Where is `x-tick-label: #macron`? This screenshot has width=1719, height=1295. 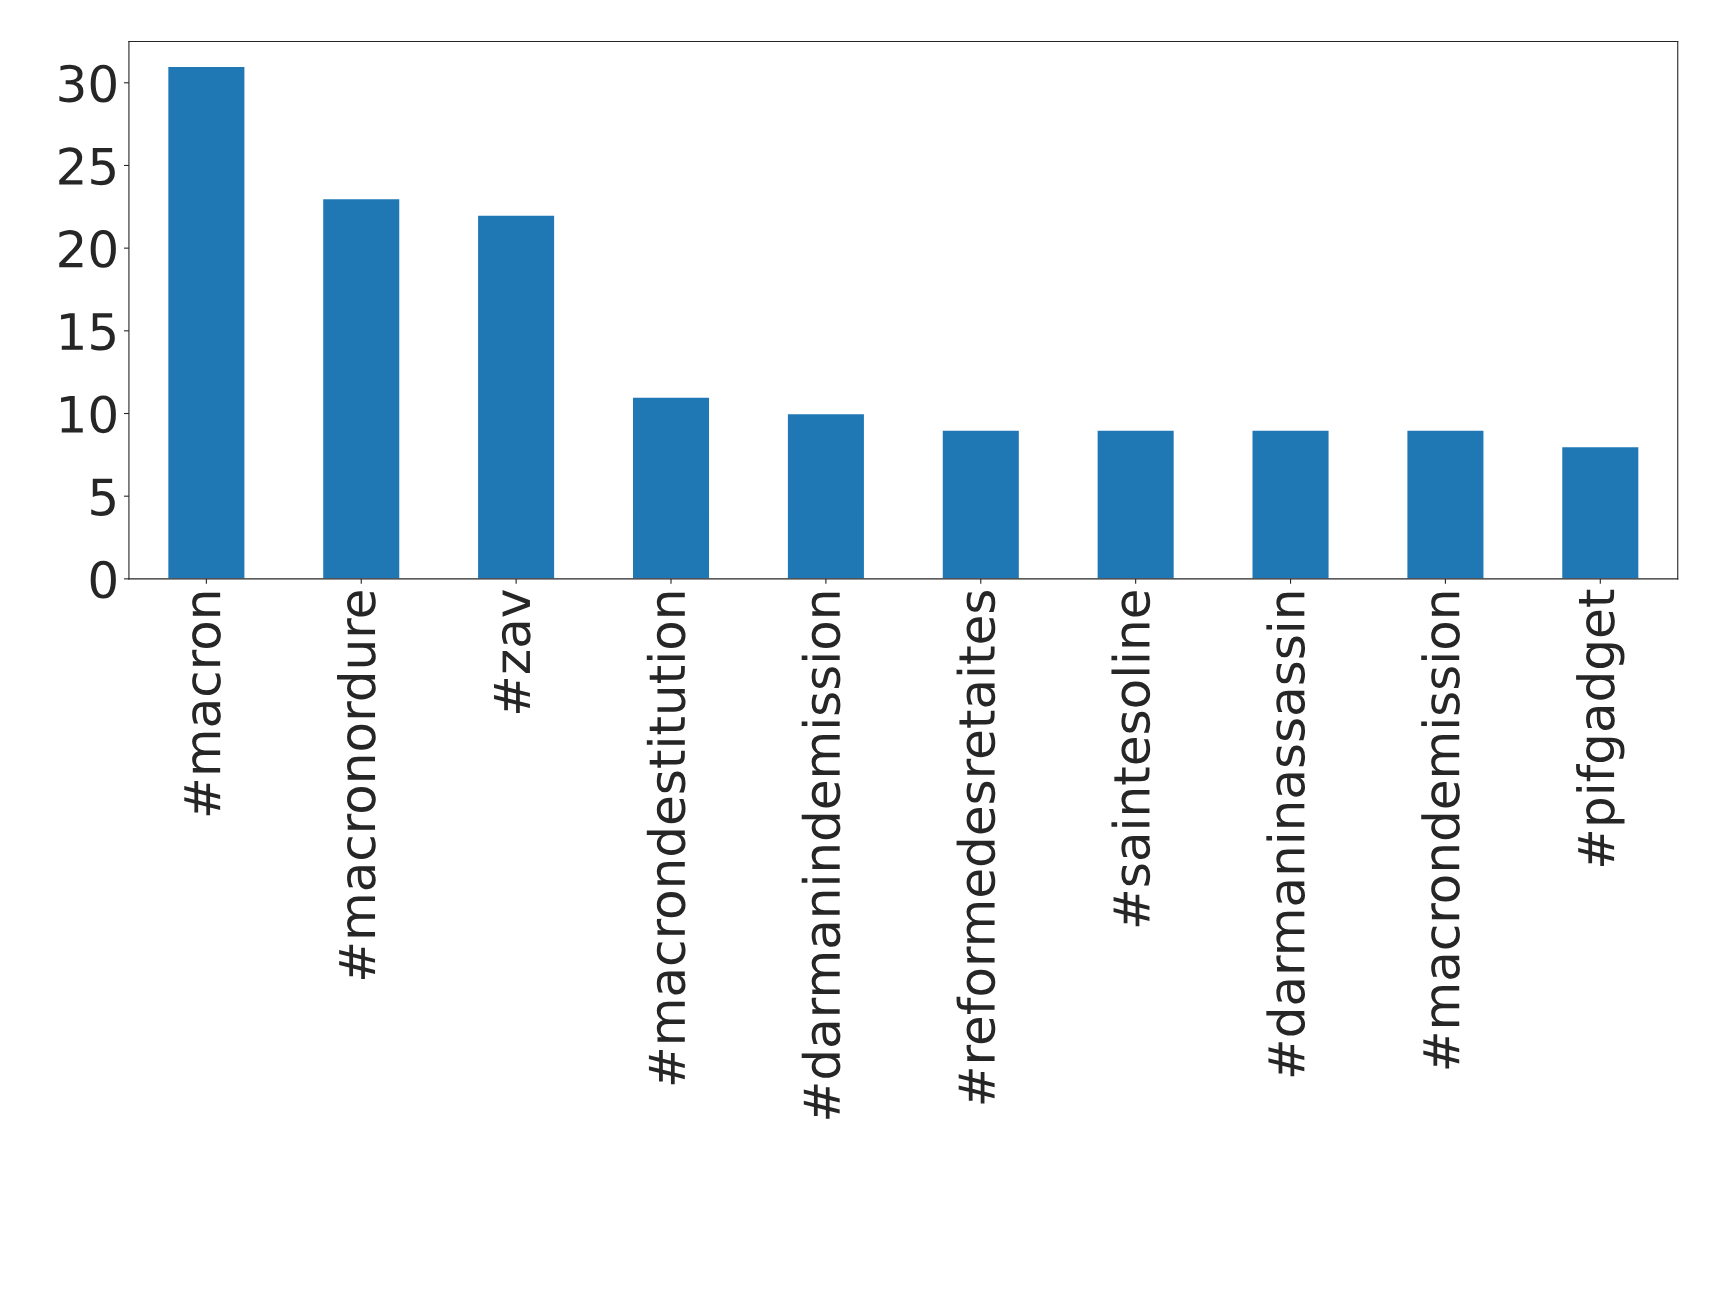 x-tick-label: #macron is located at coordinates (202, 704).